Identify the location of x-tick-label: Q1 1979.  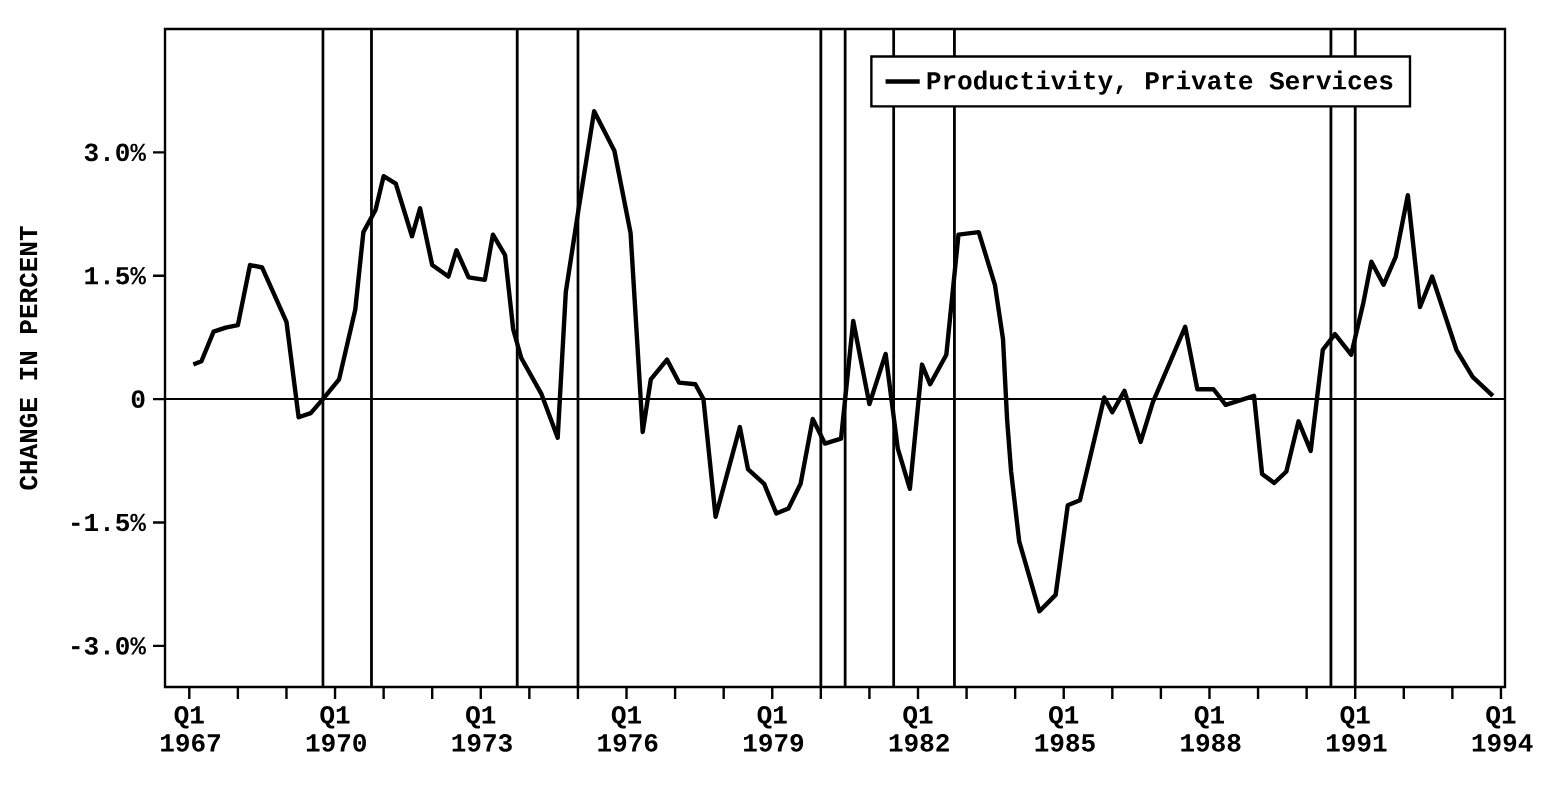
(774, 729).